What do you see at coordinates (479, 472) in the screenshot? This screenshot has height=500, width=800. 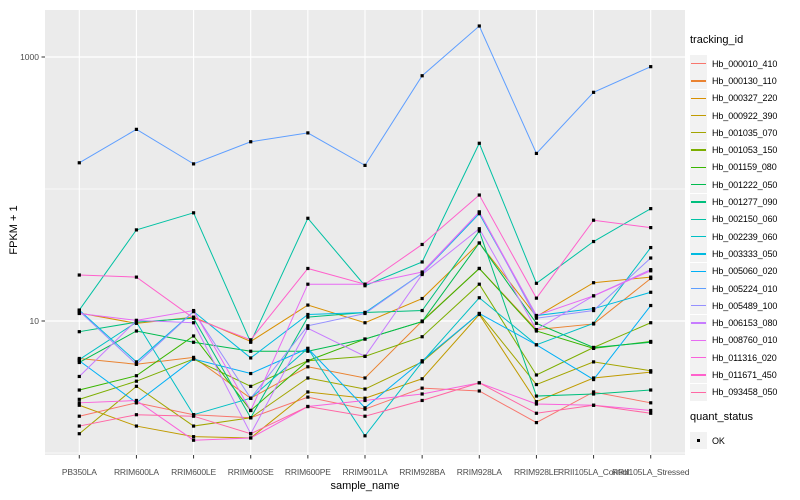 I see `x-tick-label: RRIM928LA` at bounding box center [479, 472].